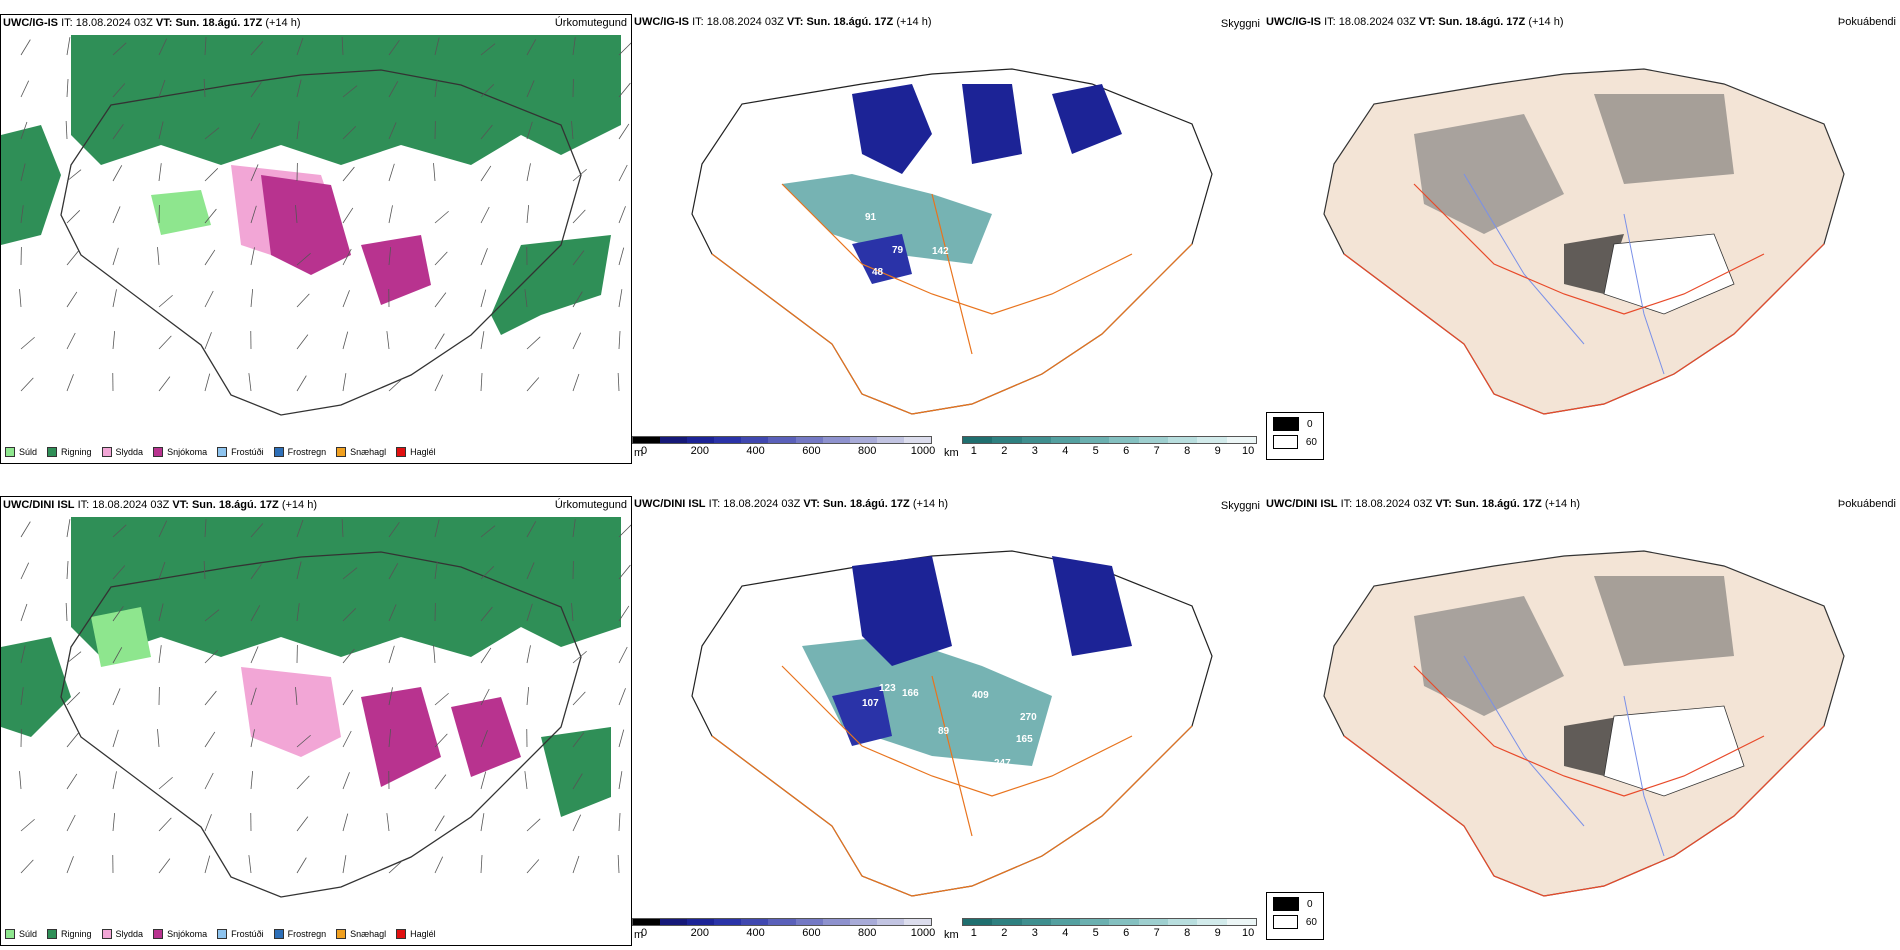 The width and height of the screenshot is (1900, 950). I want to click on legend-item: Snjókoma, so click(180, 452).